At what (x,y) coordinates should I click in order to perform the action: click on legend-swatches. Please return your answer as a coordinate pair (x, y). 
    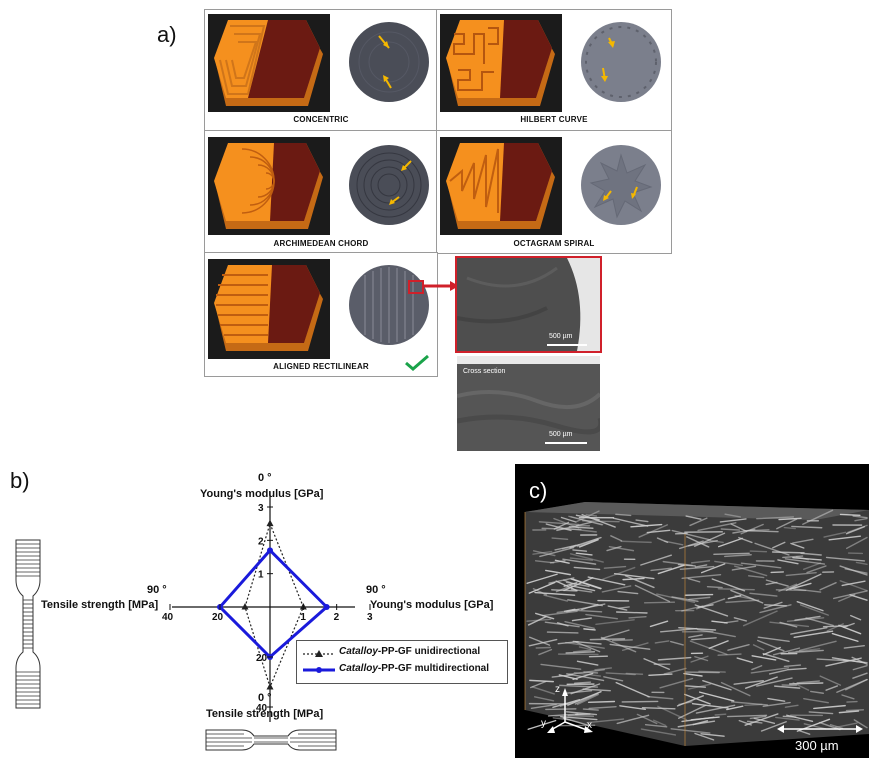
    Looking at the image, I should click on (319, 661).